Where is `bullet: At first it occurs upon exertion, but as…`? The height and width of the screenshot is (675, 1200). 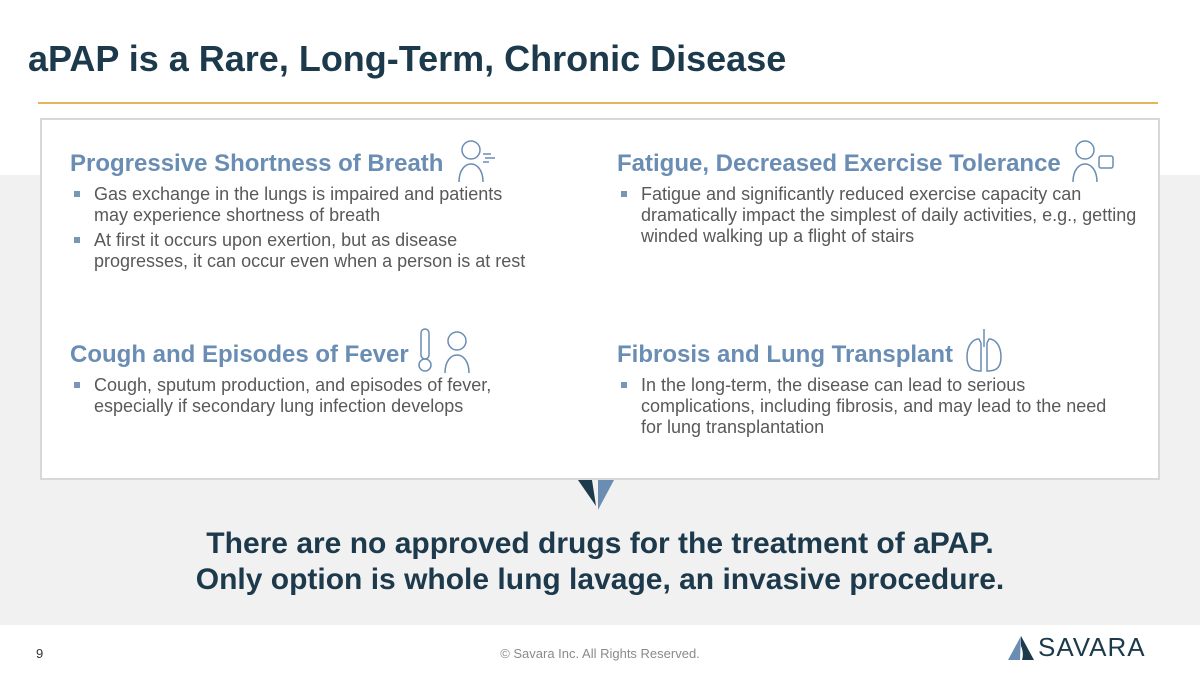
bullet: At first it occurs upon exertion, but as… is located at coordinates (305, 251).